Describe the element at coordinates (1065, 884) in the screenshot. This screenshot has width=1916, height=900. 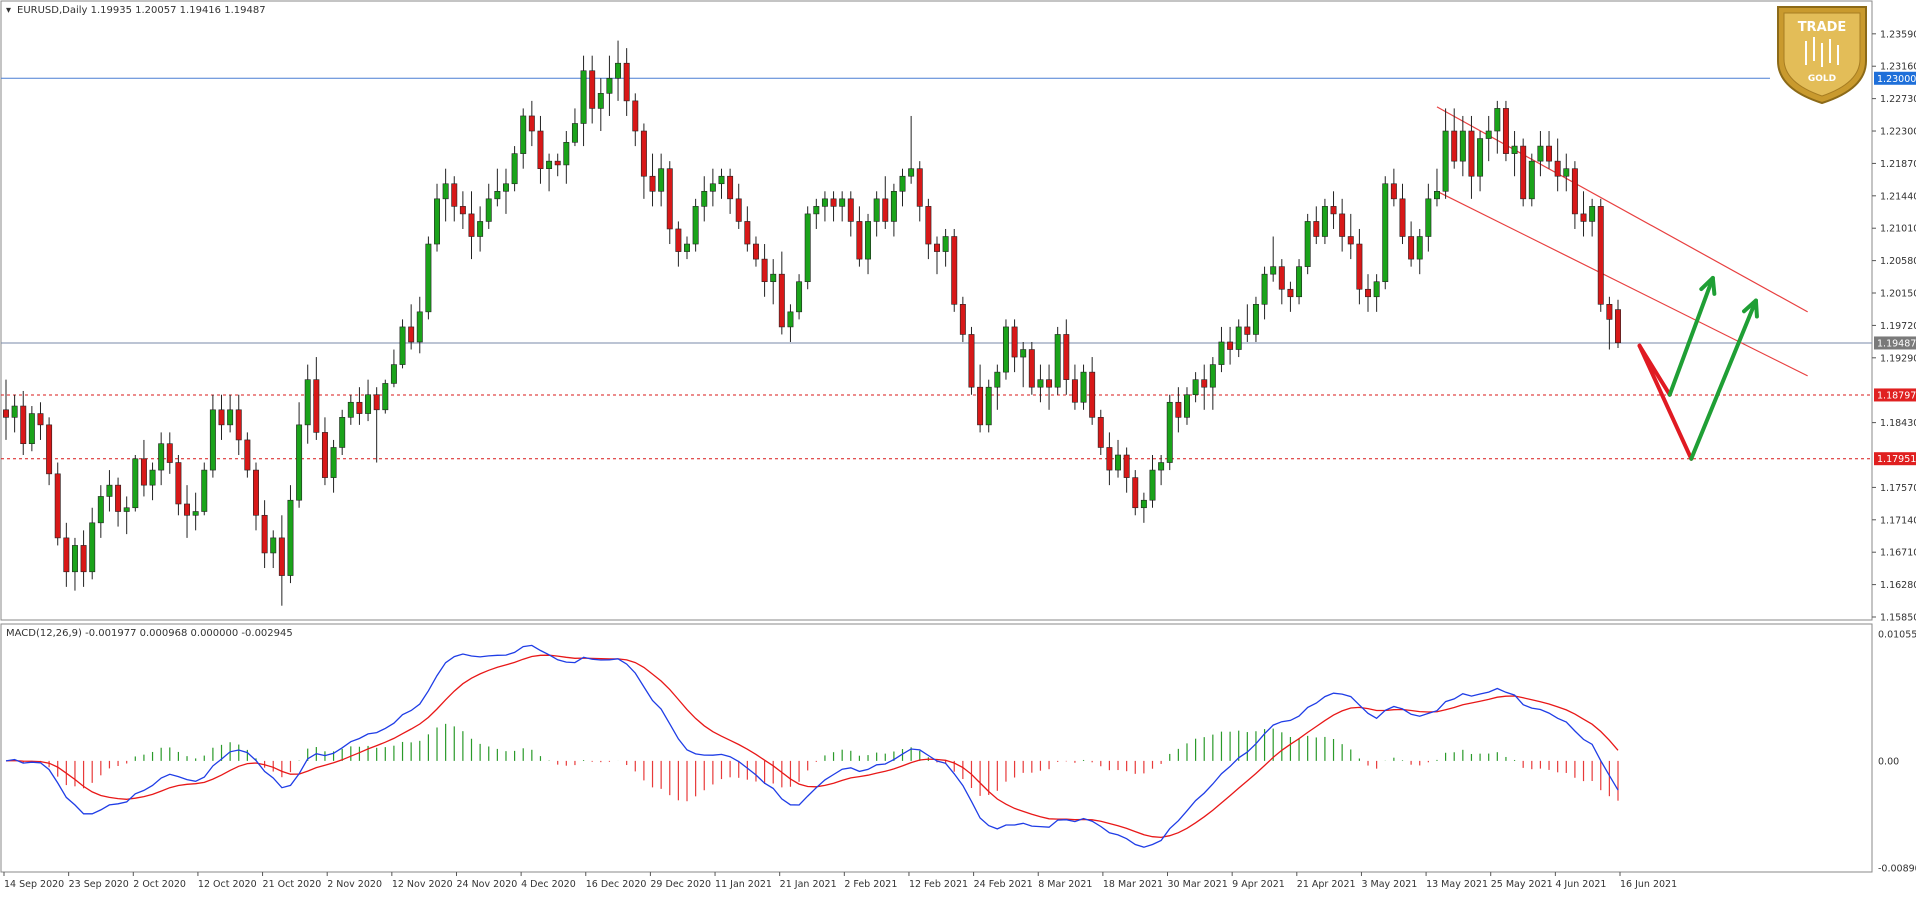
I see `time-tick-label: 8 Mar 2021` at that location.